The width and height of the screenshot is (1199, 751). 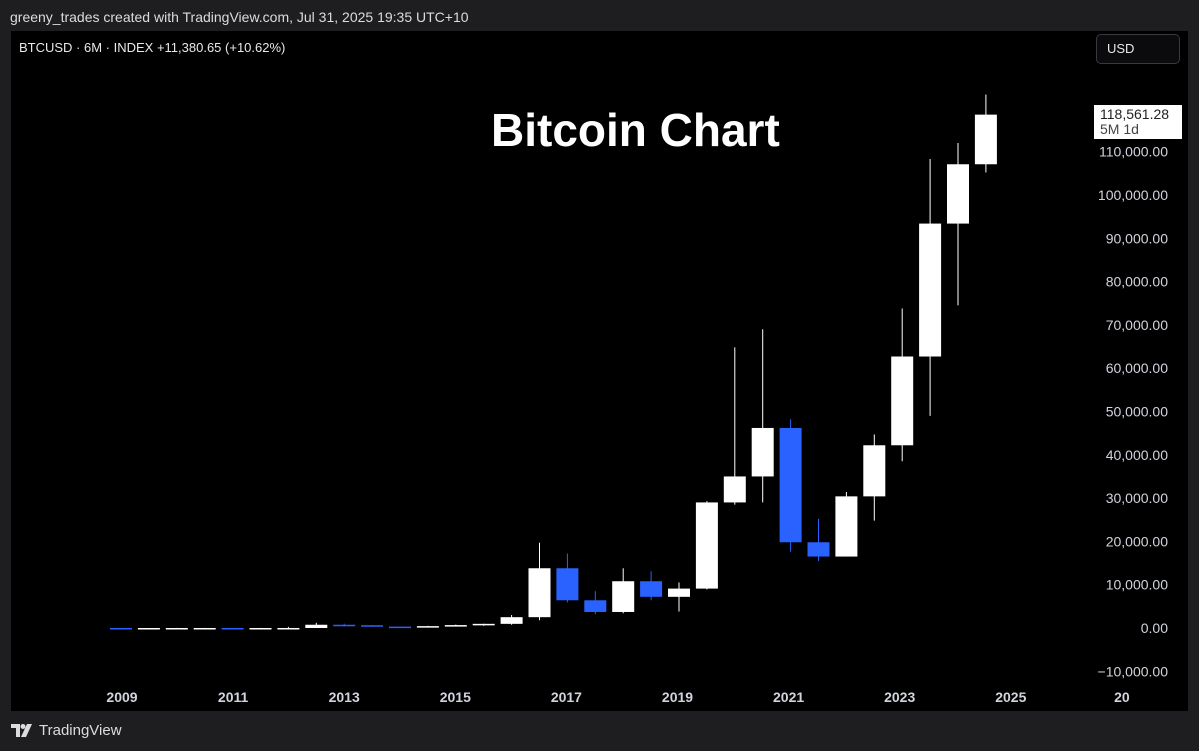 I want to click on y-tick-label: 80,000.00, so click(x=1137, y=282).